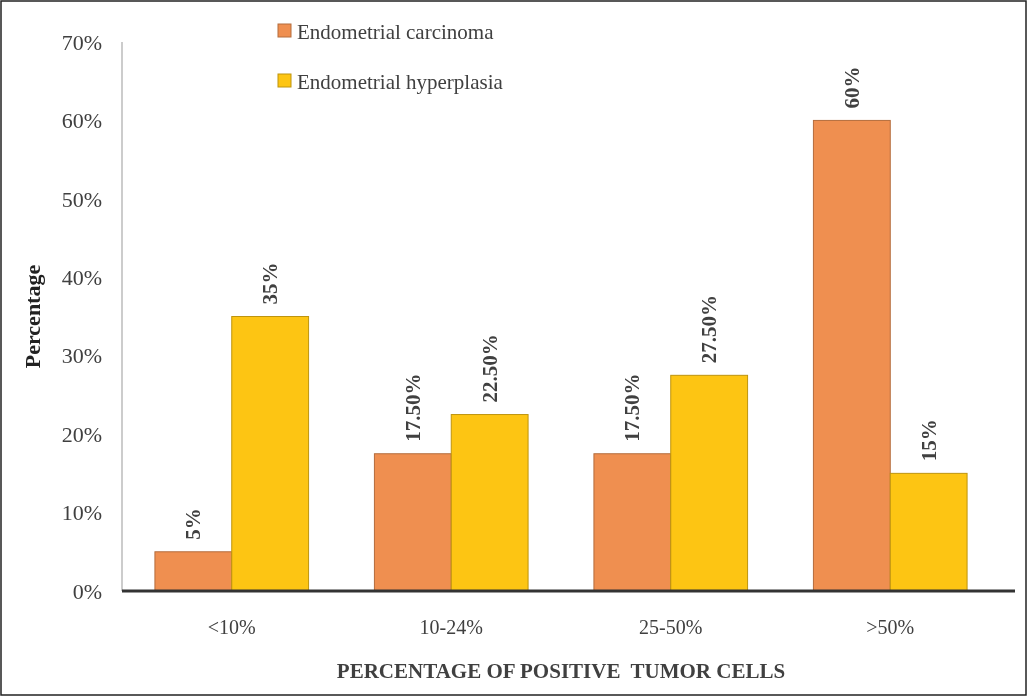 This screenshot has width=1027, height=696. I want to click on x-tick-label: 25-50%, so click(671, 627).